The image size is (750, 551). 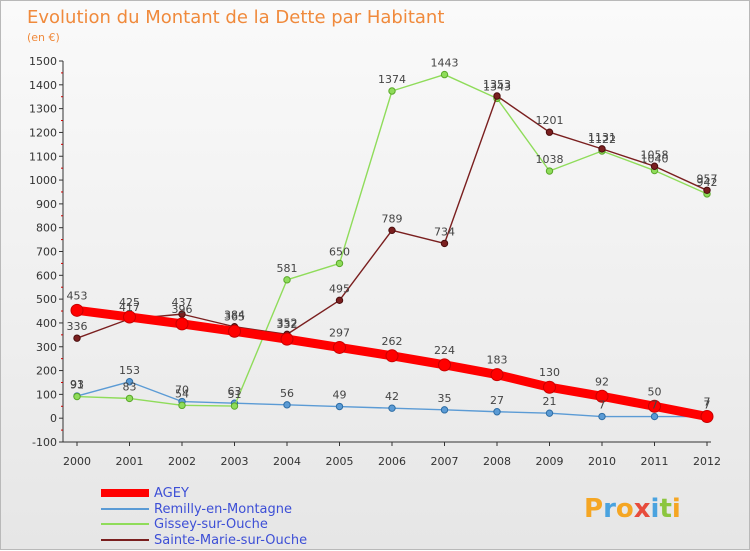 I want to click on logo-letter: x, so click(x=642, y=509).